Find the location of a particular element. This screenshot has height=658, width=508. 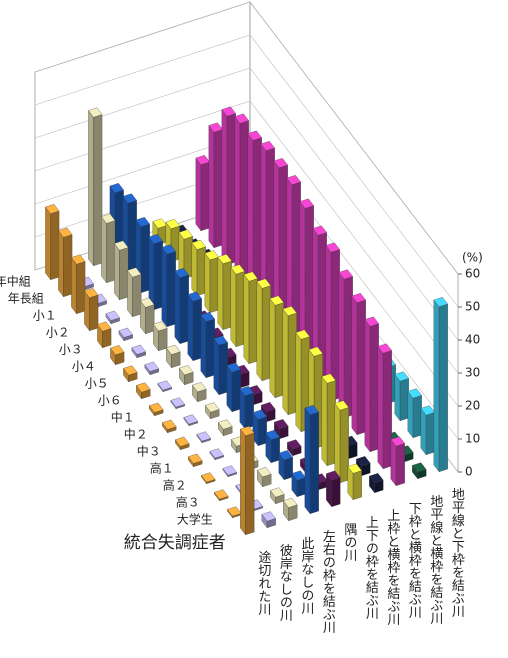

row-label: 小２ is located at coordinates (58, 333).